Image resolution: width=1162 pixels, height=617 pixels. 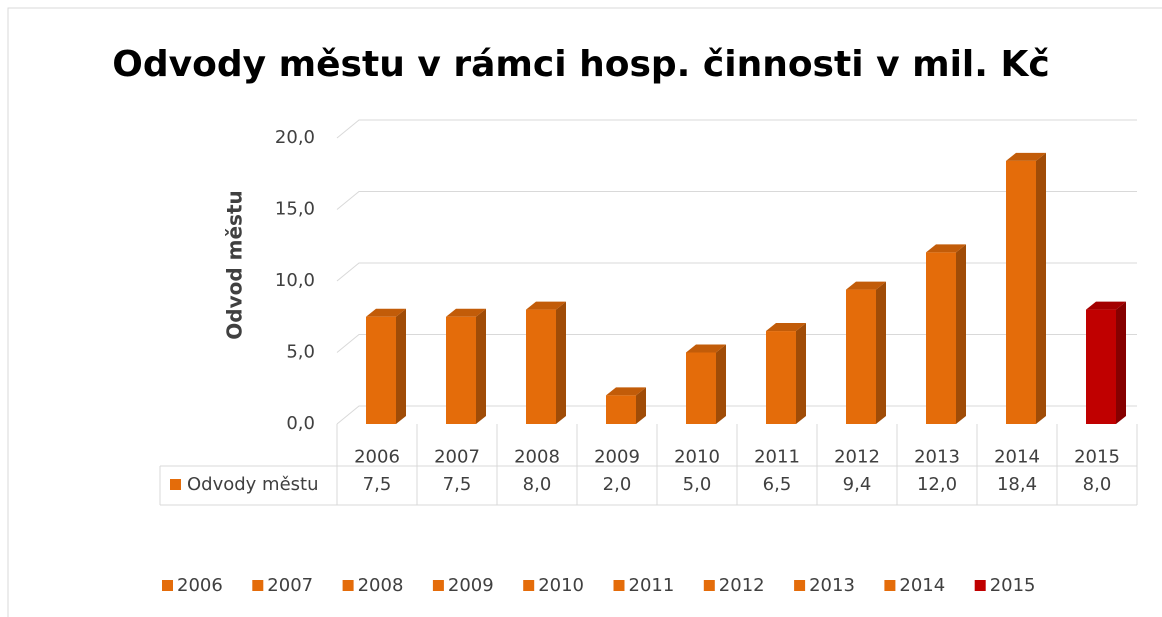 I want to click on table-value: 2,0, so click(x=617, y=484).